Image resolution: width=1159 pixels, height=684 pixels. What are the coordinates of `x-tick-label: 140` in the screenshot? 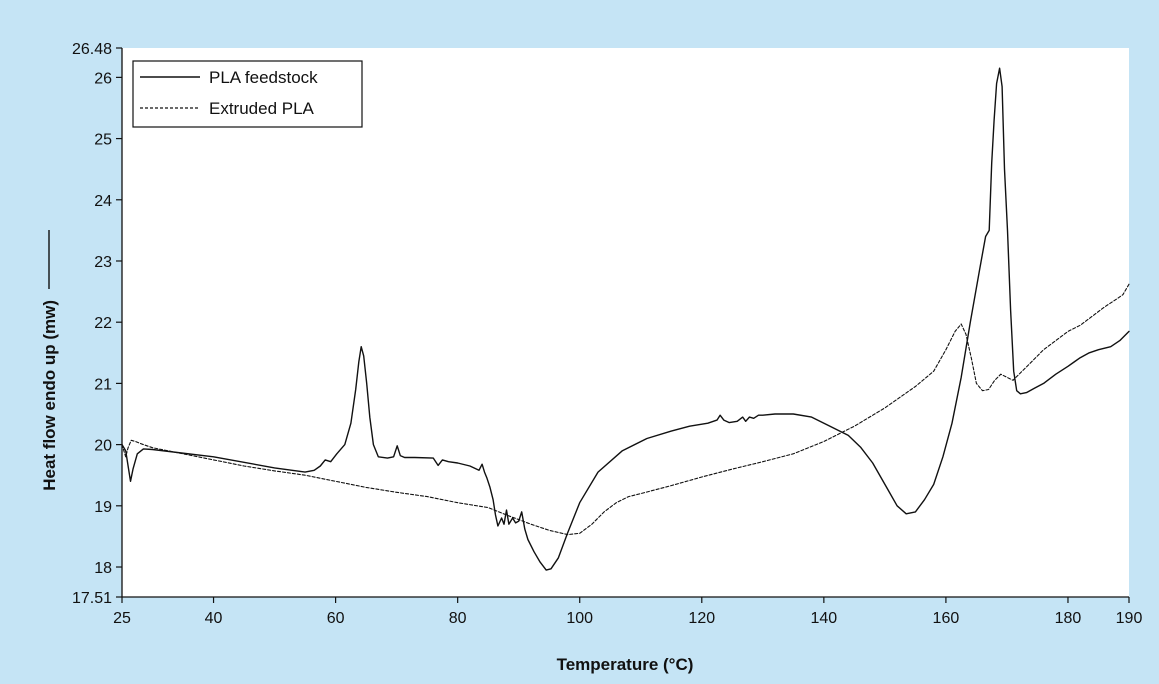 It's located at (823, 618).